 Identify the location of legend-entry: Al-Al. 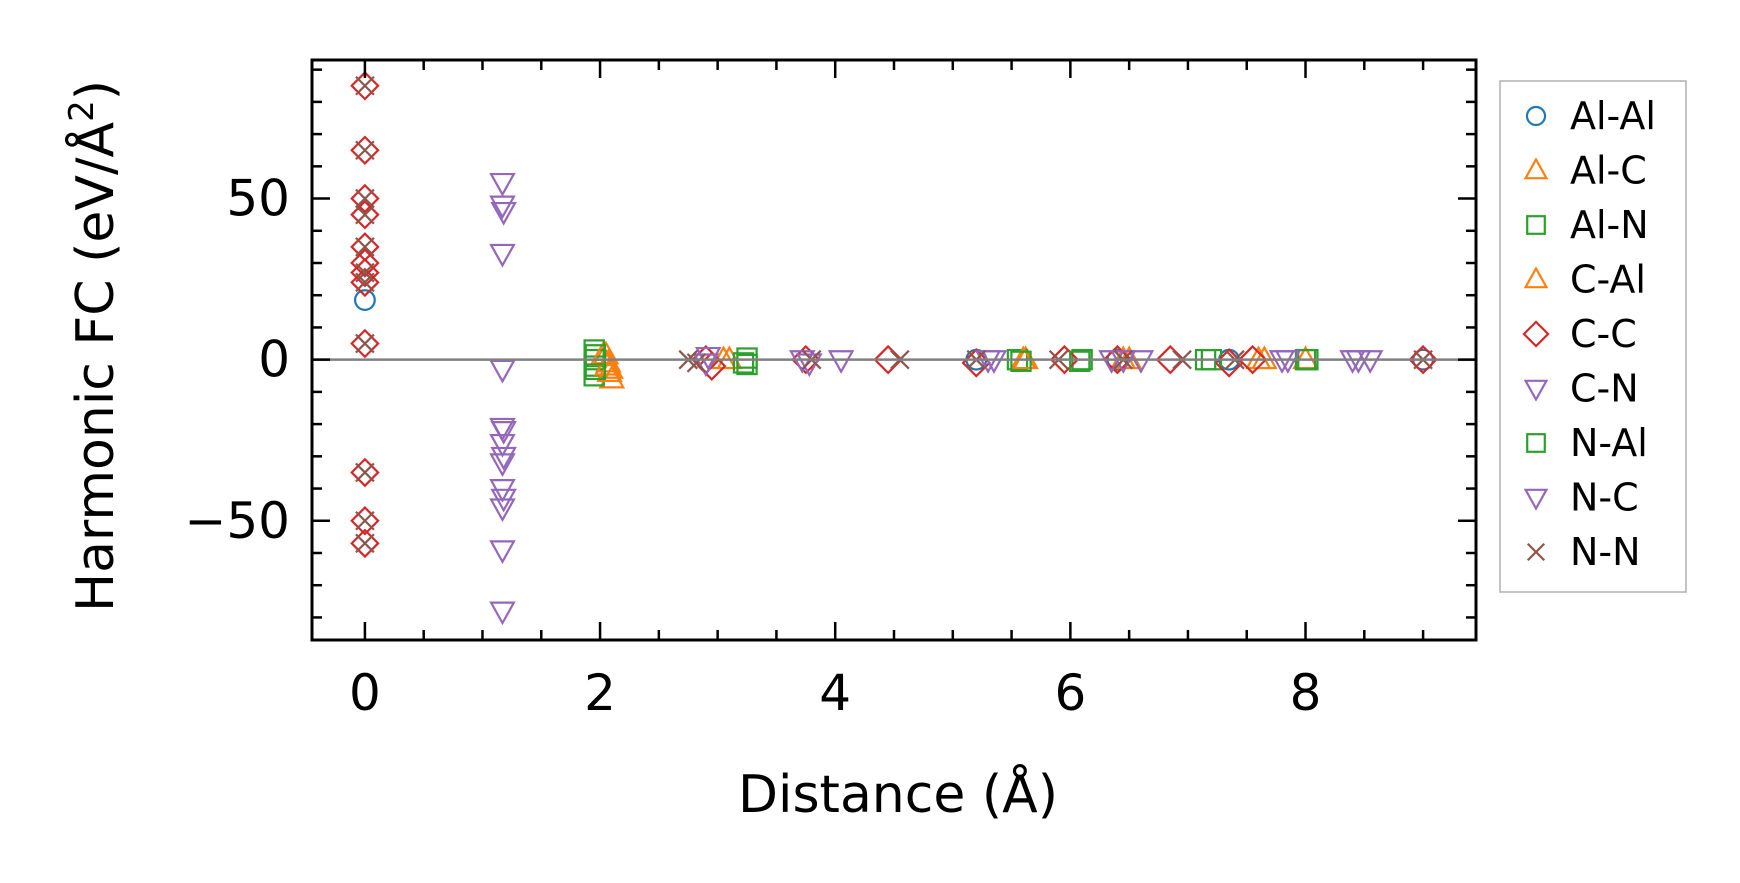
(1590, 116).